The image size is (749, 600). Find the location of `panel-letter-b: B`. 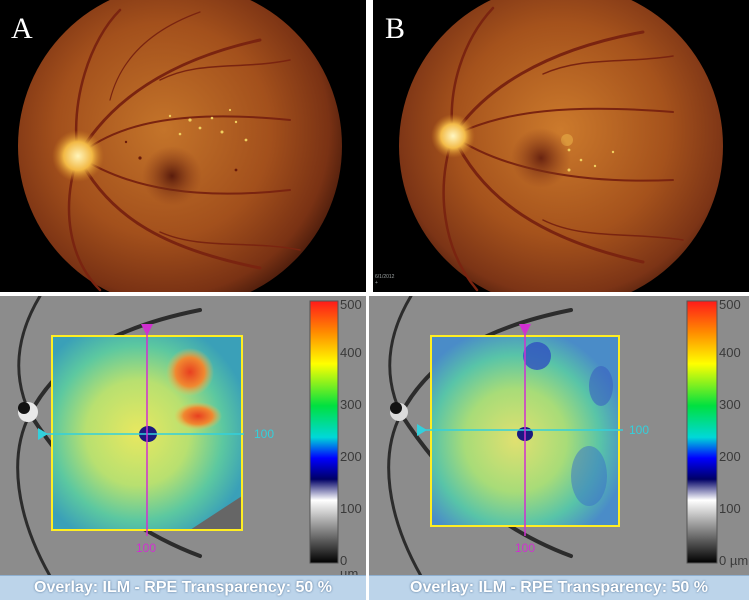

panel-letter-b: B is located at coordinates (395, 28).